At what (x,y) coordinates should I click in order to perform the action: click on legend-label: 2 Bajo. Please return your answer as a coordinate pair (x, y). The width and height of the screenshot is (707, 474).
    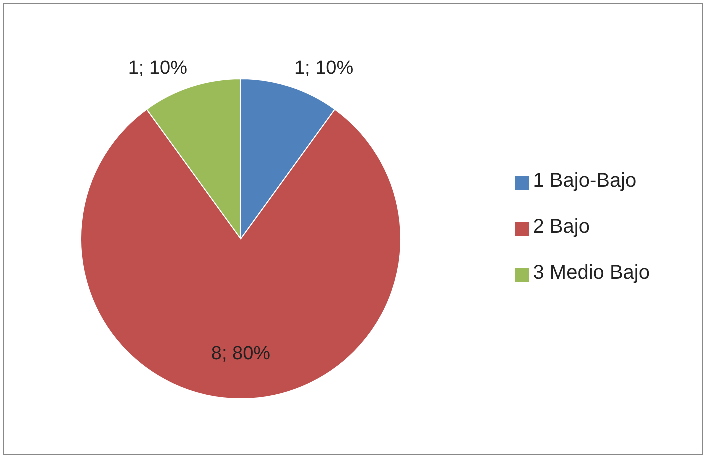
    Looking at the image, I should click on (561, 227).